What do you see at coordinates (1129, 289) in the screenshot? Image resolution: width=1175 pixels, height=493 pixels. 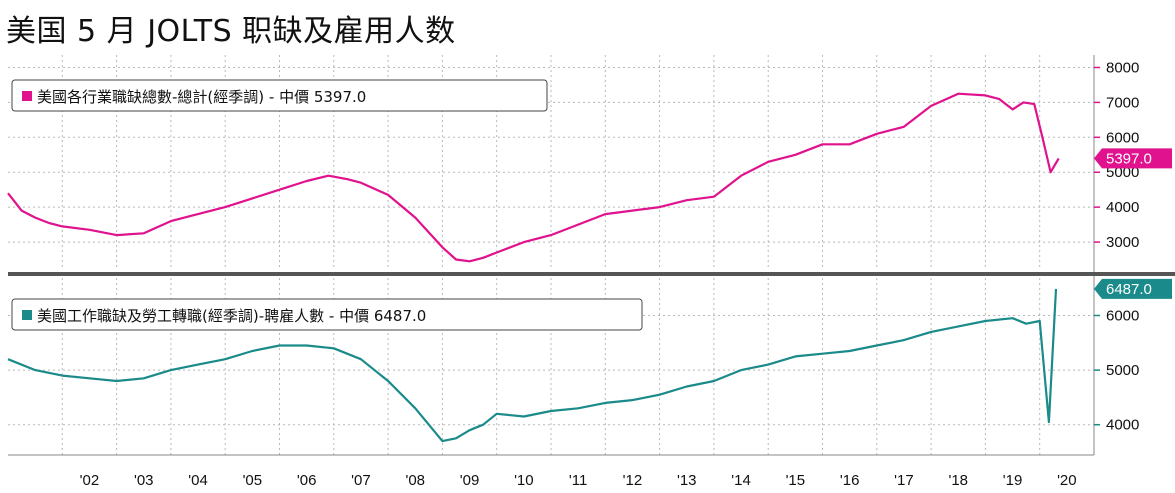 I see `last-value-tag-label: 6487.0` at bounding box center [1129, 289].